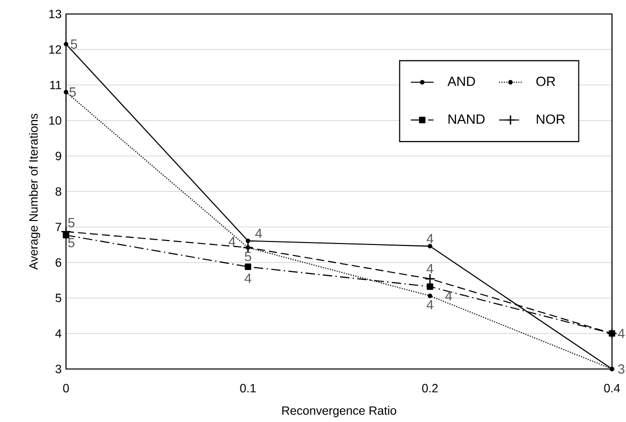 The height and width of the screenshot is (422, 626). I want to click on annotation: 3, so click(621, 369).